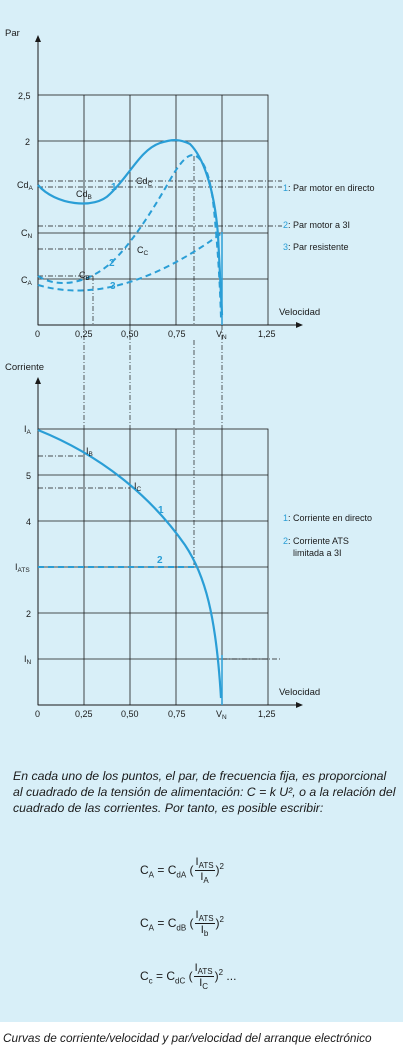 This screenshot has height=1060, width=403. What do you see at coordinates (37, 334) in the screenshot?
I see `torque-x-tick-0: 0` at bounding box center [37, 334].